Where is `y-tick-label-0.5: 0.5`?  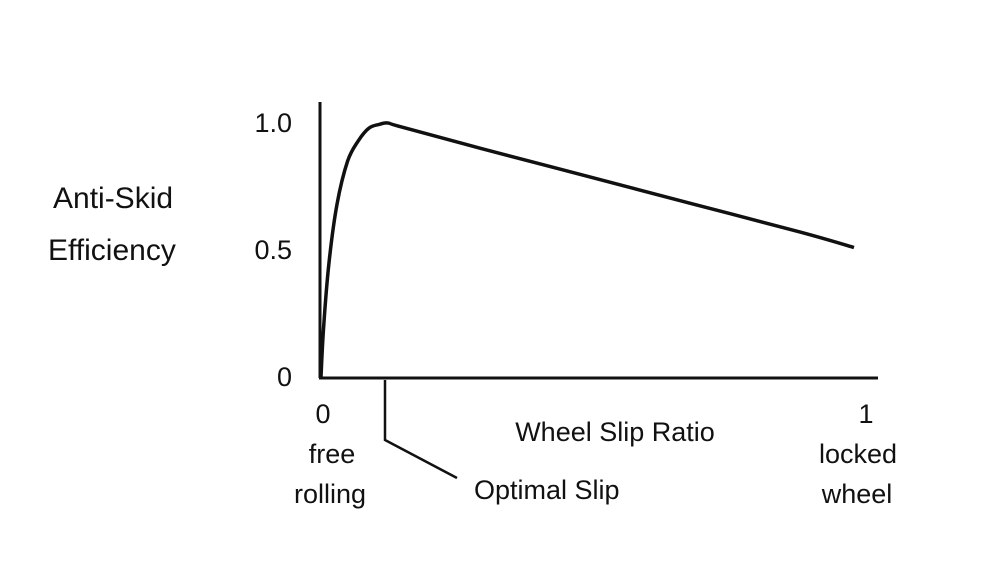
y-tick-label-0.5: 0.5 is located at coordinates (273, 250).